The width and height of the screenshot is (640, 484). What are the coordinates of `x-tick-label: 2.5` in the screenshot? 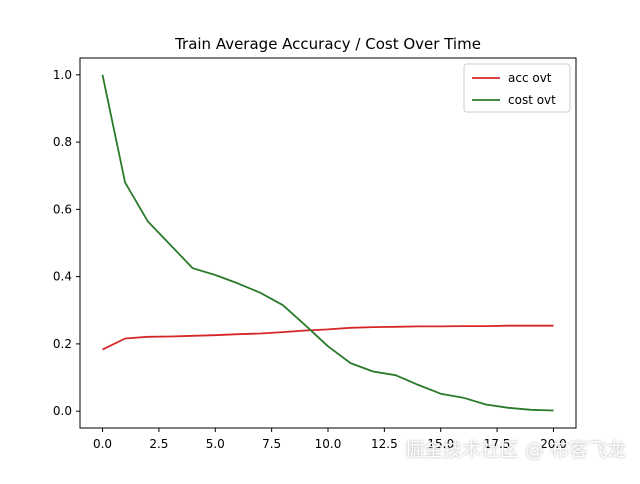 It's located at (158, 444).